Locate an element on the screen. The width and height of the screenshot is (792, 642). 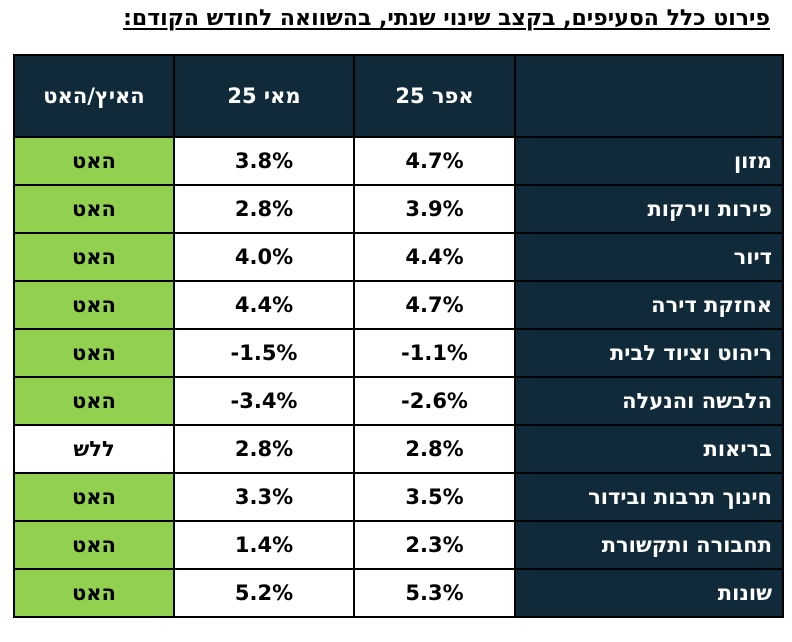
category-cell: תחבורה ותקשורת is located at coordinates (649, 545).